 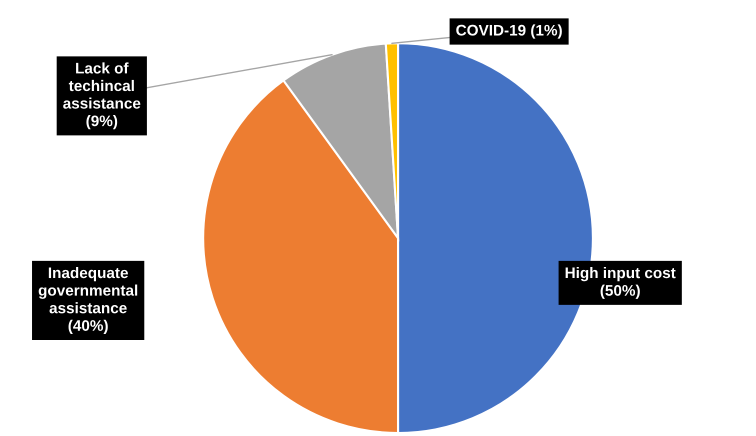 What do you see at coordinates (88, 290) in the screenshot?
I see `slice-label: Inadequate governmental assistance` at bounding box center [88, 290].